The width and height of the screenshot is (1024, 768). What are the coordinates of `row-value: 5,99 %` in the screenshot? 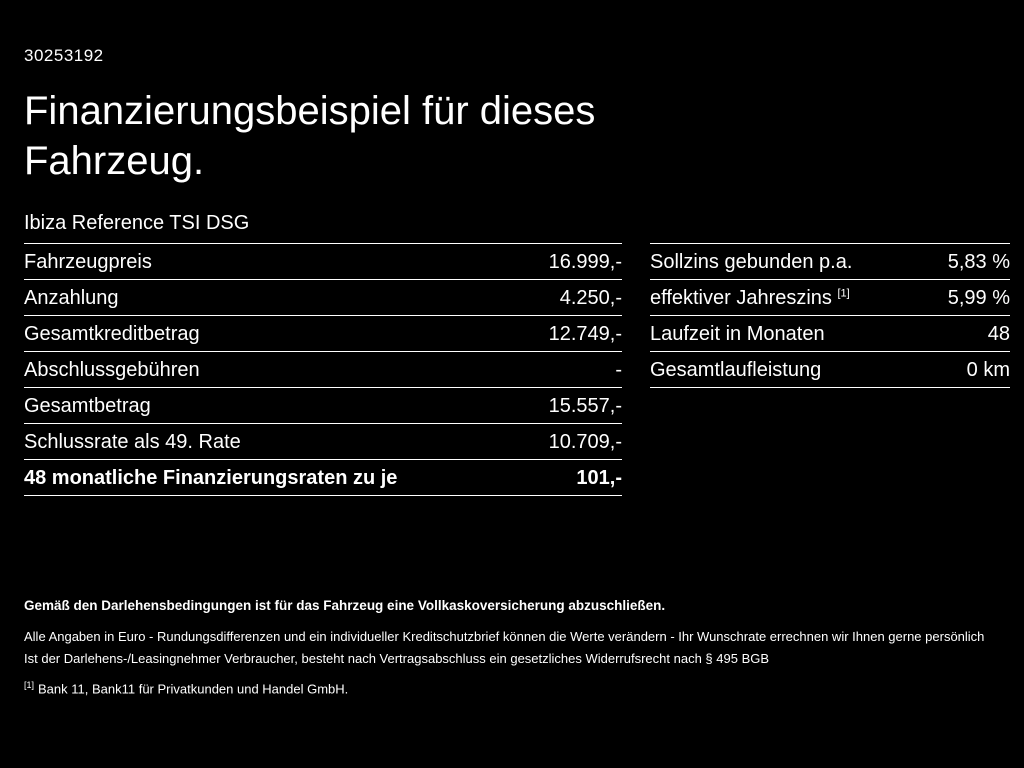 It's located at (978, 297).